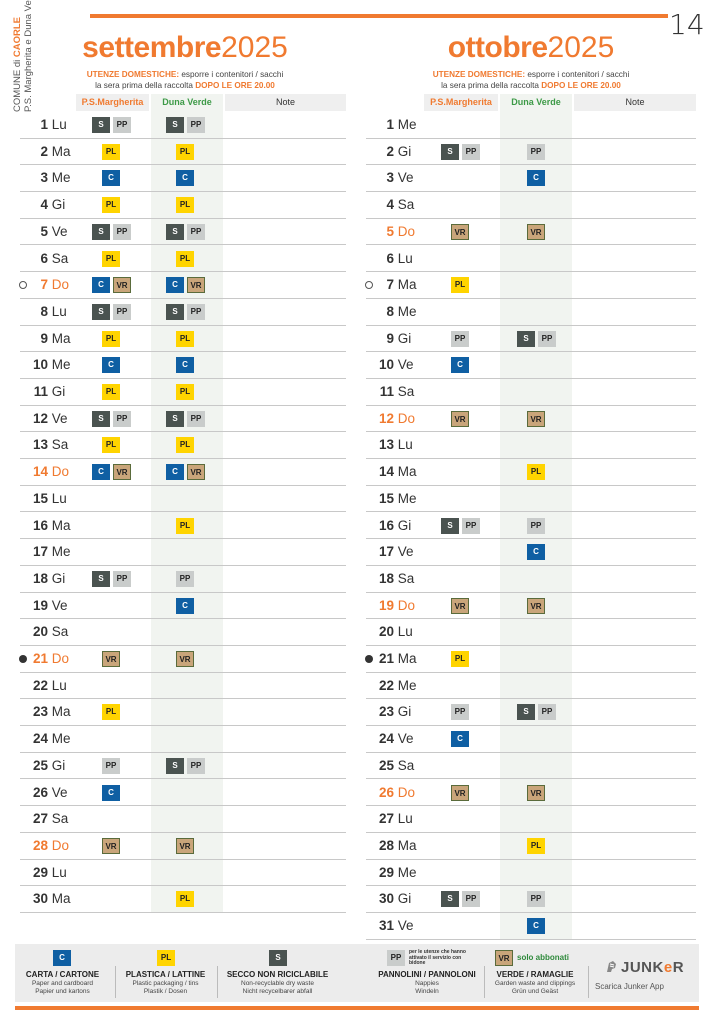  What do you see at coordinates (531, 552) in the screenshot?
I see `day-row: 17 Ve C` at bounding box center [531, 552].